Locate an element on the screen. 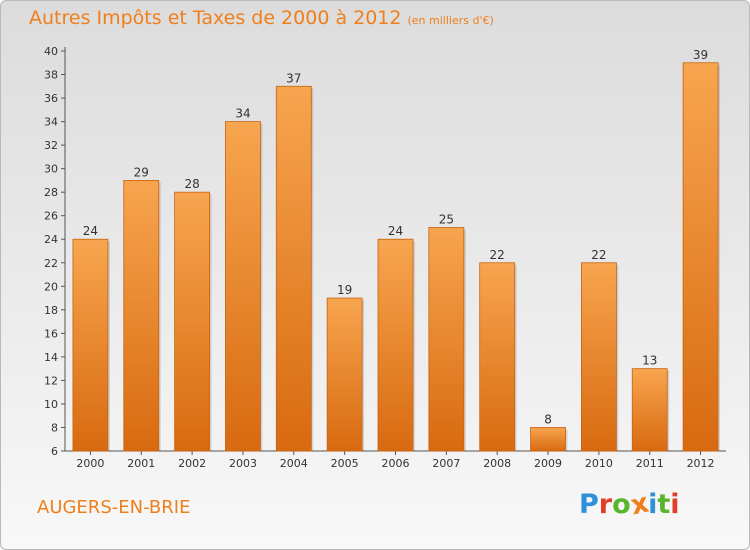 This screenshot has height=550, width=750. y-tick-label: 34 is located at coordinates (51, 122).